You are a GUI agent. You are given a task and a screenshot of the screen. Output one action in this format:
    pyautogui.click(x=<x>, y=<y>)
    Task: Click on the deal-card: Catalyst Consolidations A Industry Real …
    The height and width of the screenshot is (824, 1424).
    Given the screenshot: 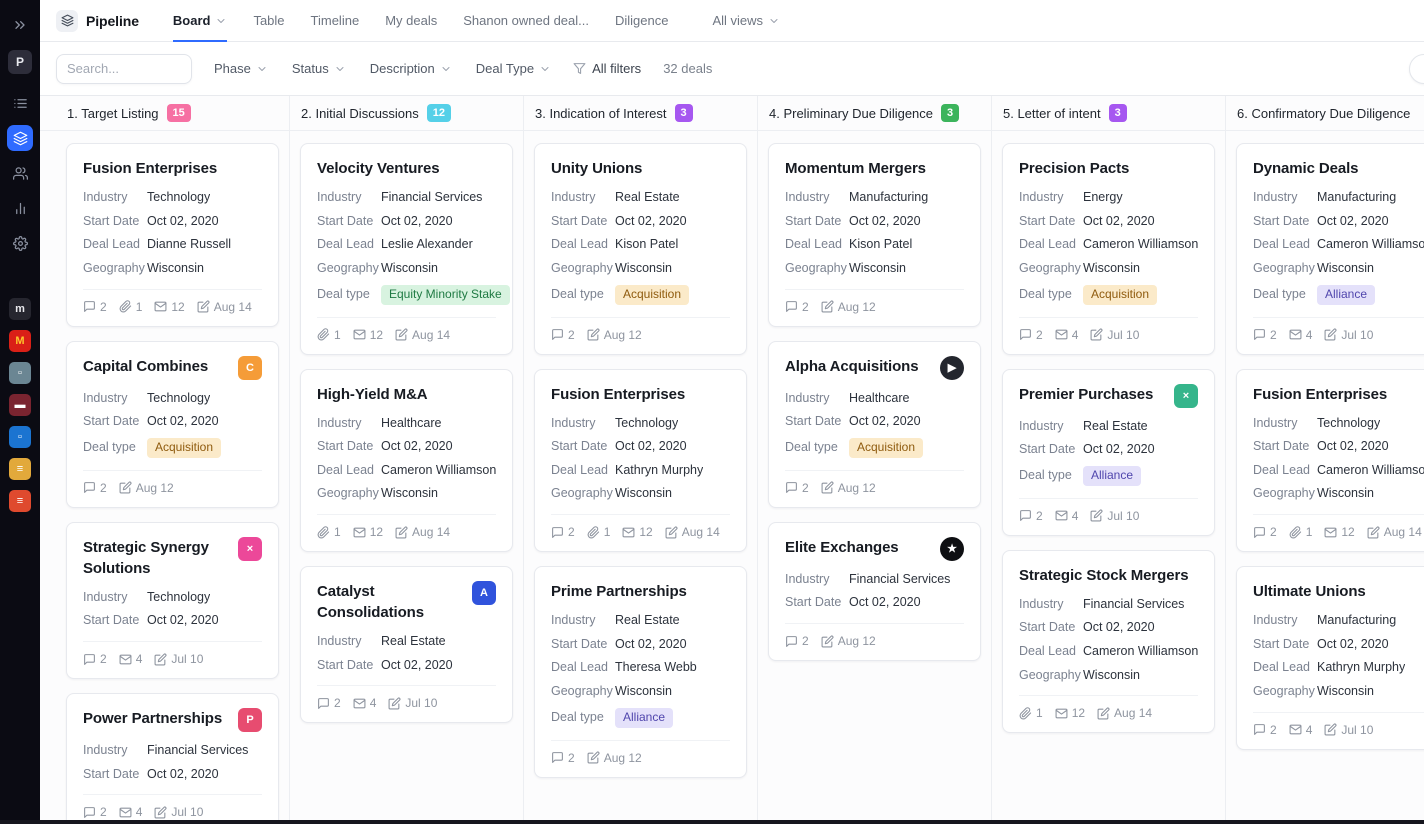 What is the action you would take?
    pyautogui.click(x=406, y=645)
    